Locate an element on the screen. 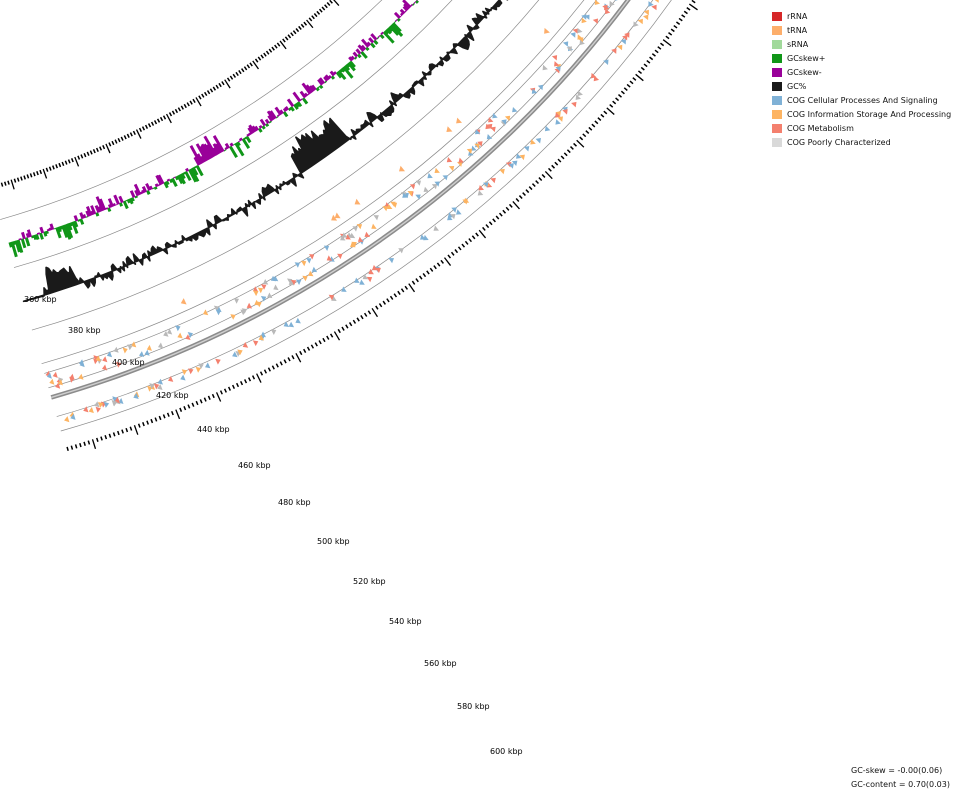 This screenshot has width=960, height=800. cog-metabolism-swatch-icon is located at coordinates (777, 128).